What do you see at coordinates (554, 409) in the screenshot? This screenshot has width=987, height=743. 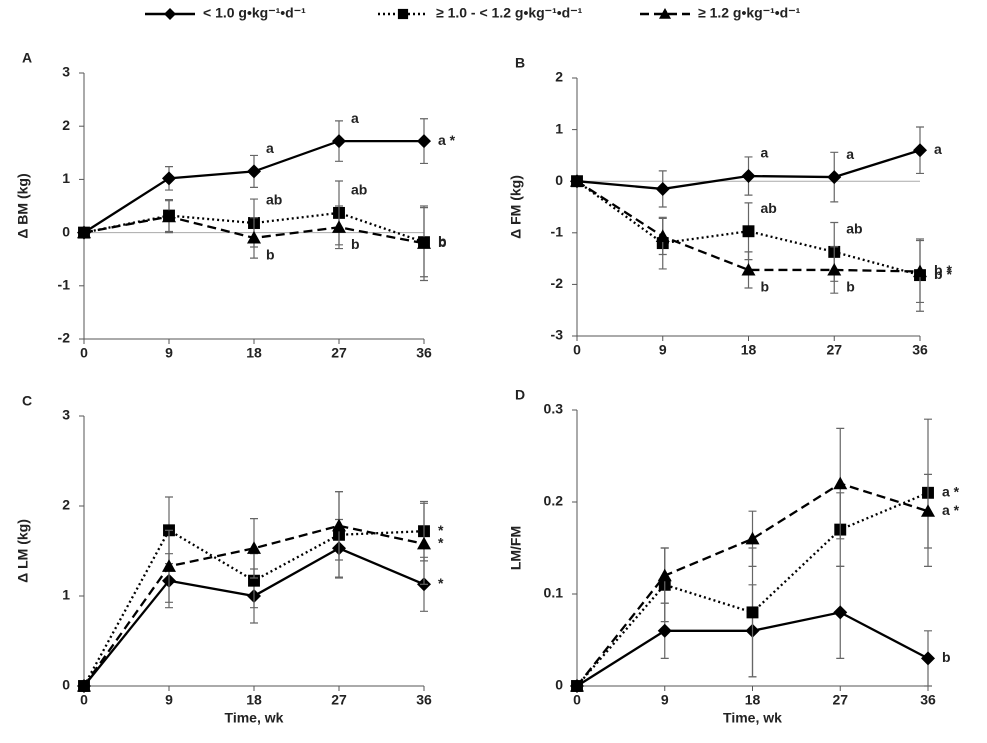 I see `y-tick-label: 0.3` at bounding box center [554, 409].